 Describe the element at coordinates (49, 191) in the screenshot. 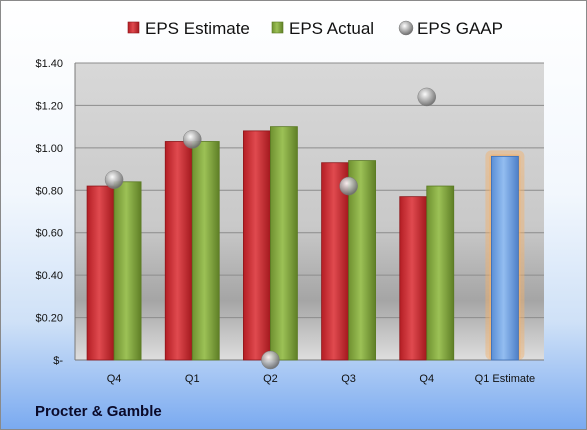

I see `y-tick-label: $0.80` at that location.